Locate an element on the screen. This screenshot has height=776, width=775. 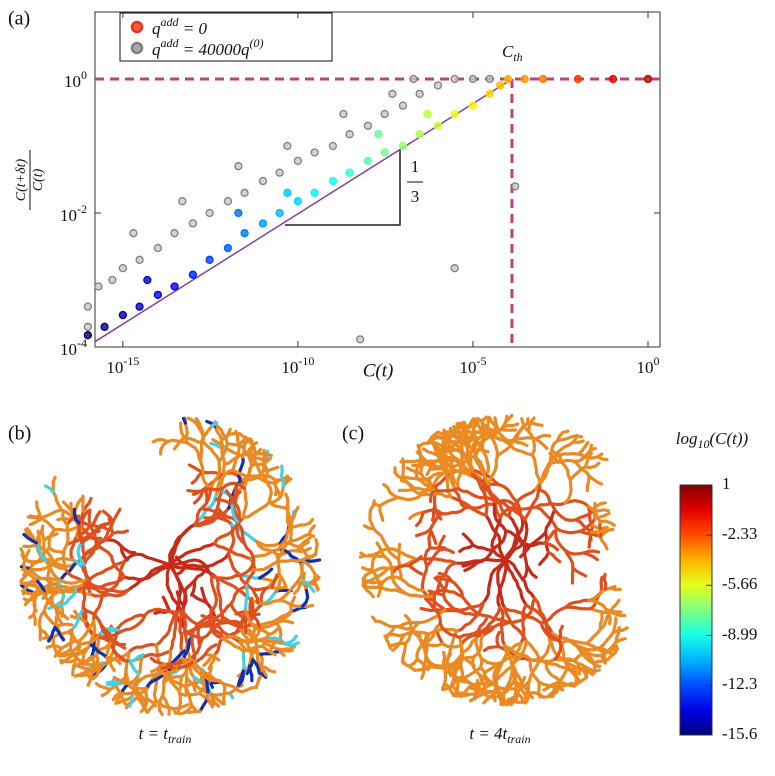
text-script: th is located at coordinates (517, 57).